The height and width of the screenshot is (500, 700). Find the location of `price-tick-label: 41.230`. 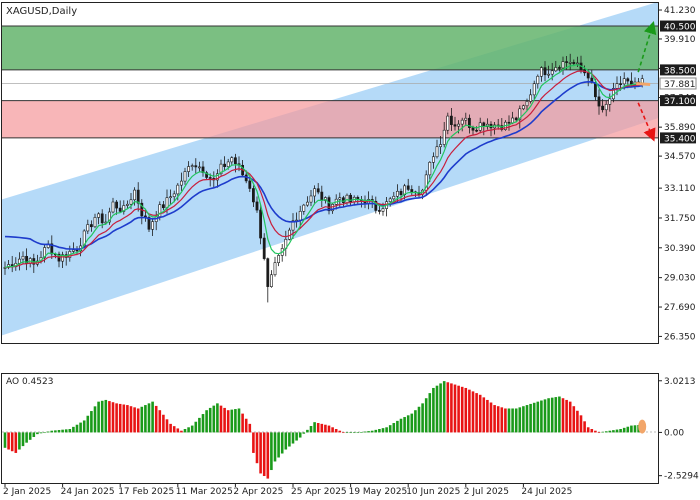

price-tick-label: 41.230 is located at coordinates (680, 11).